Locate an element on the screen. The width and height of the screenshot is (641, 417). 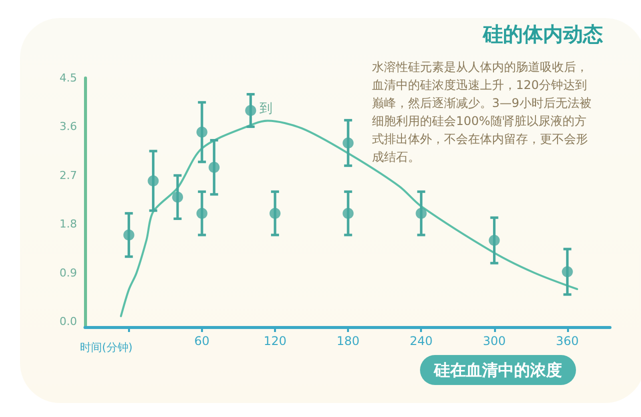
y-tick-label: 0.0 is located at coordinates (68, 321).